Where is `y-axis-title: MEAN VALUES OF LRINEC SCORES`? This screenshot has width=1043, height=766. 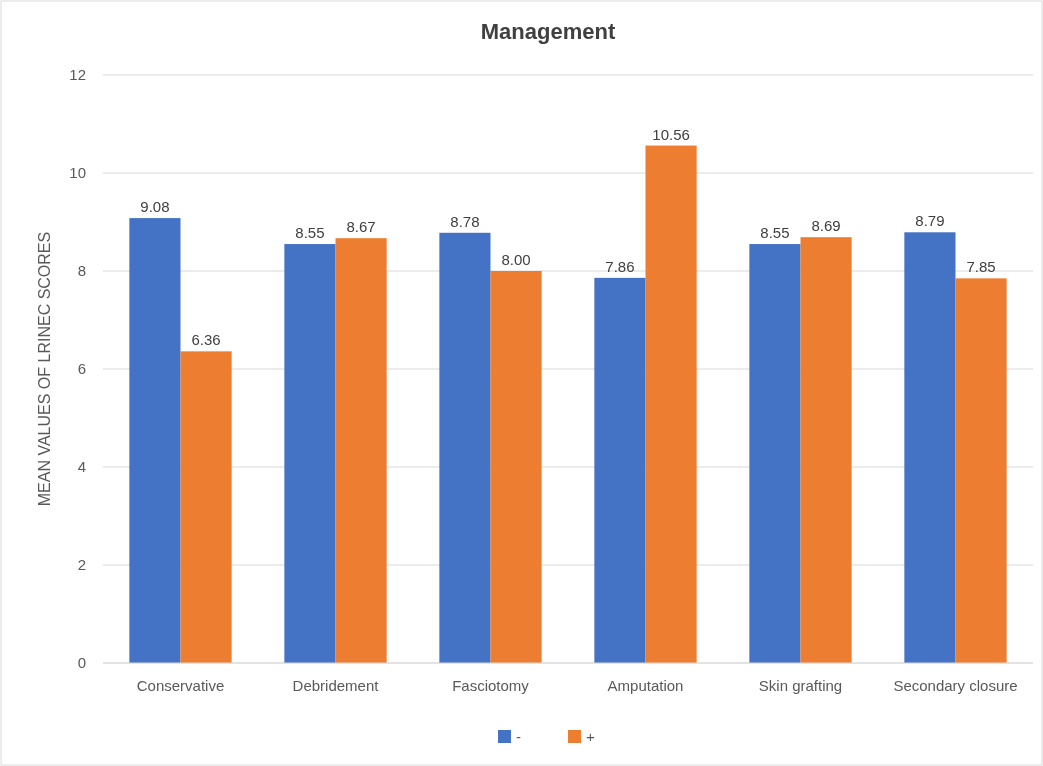 y-axis-title: MEAN VALUES OF LRINEC SCORES is located at coordinates (44, 369).